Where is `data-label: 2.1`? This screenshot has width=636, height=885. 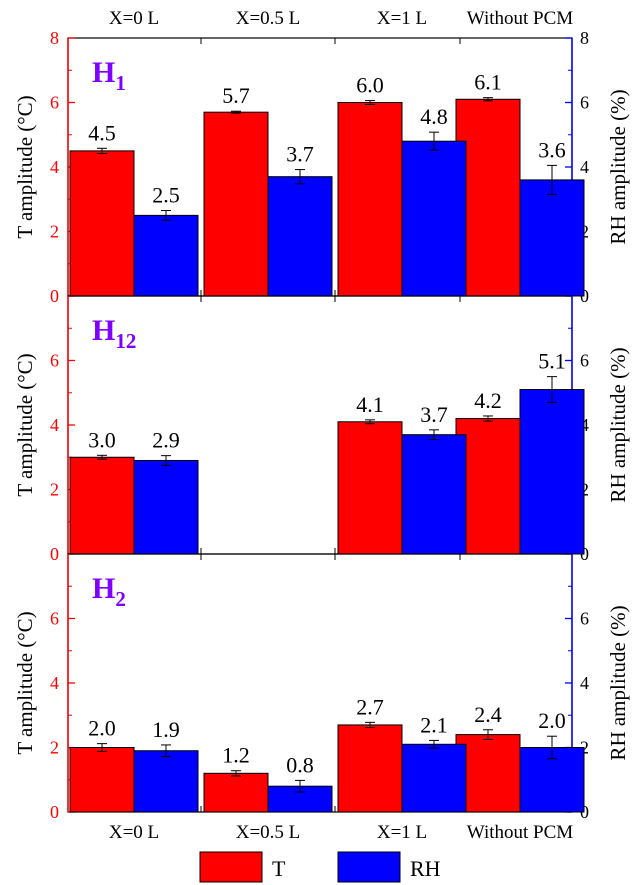 data-label: 2.1 is located at coordinates (434, 724).